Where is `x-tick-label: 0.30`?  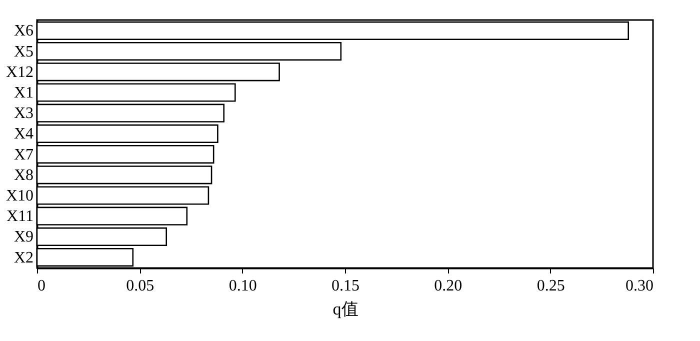
x-tick-label: 0.30 is located at coordinates (640, 286).